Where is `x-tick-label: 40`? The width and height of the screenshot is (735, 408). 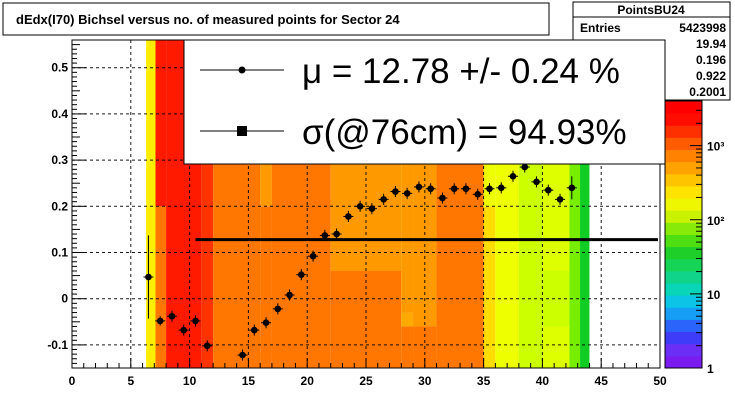 x-tick-label: 40 is located at coordinates (543, 381).